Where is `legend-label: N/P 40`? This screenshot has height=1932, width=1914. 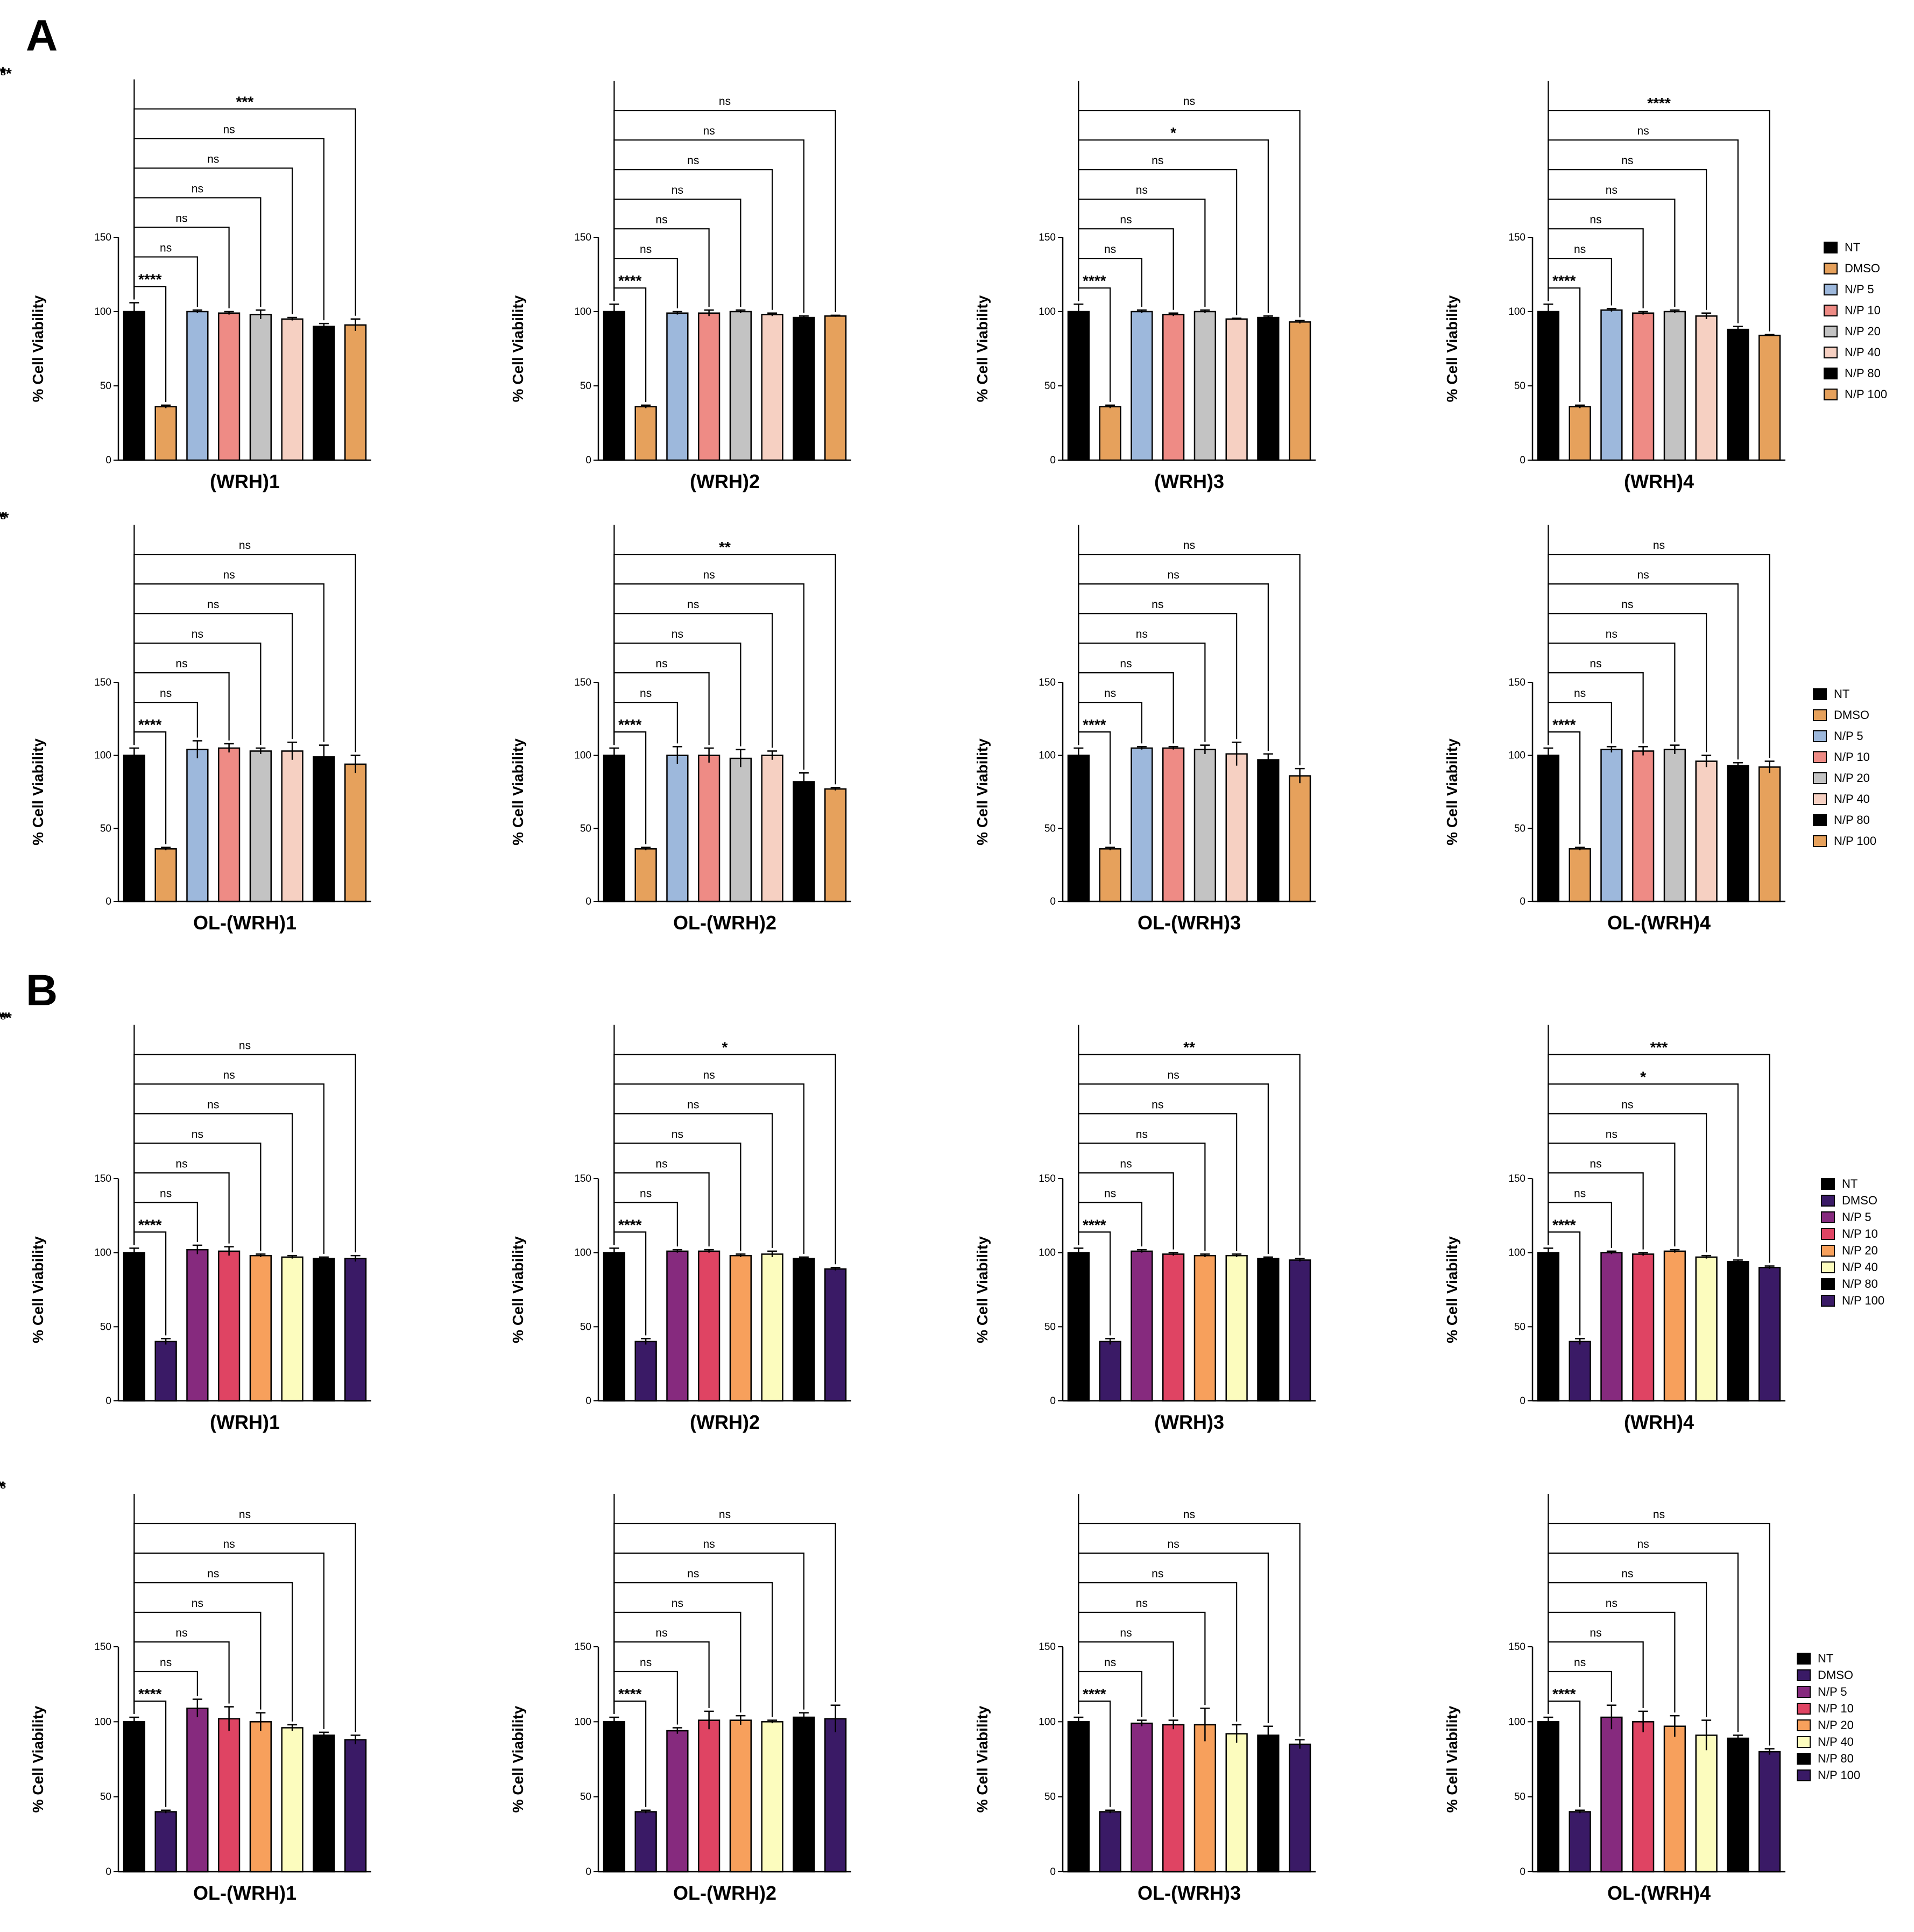 legend-label: N/P 40 is located at coordinates (1852, 799).